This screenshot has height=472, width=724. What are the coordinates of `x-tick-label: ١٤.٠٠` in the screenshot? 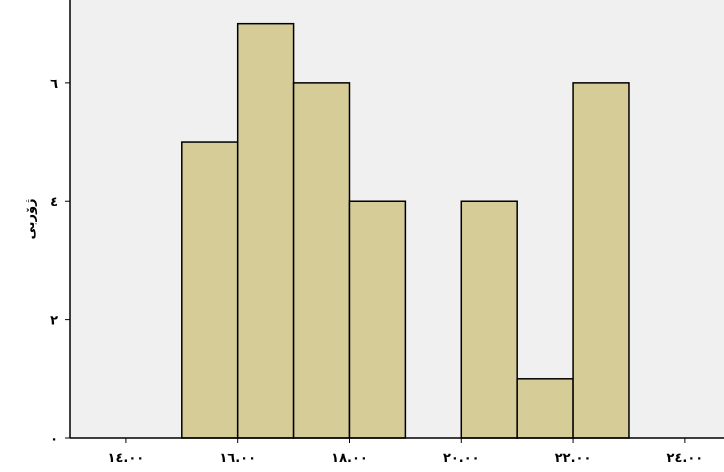 It's located at (126, 458).